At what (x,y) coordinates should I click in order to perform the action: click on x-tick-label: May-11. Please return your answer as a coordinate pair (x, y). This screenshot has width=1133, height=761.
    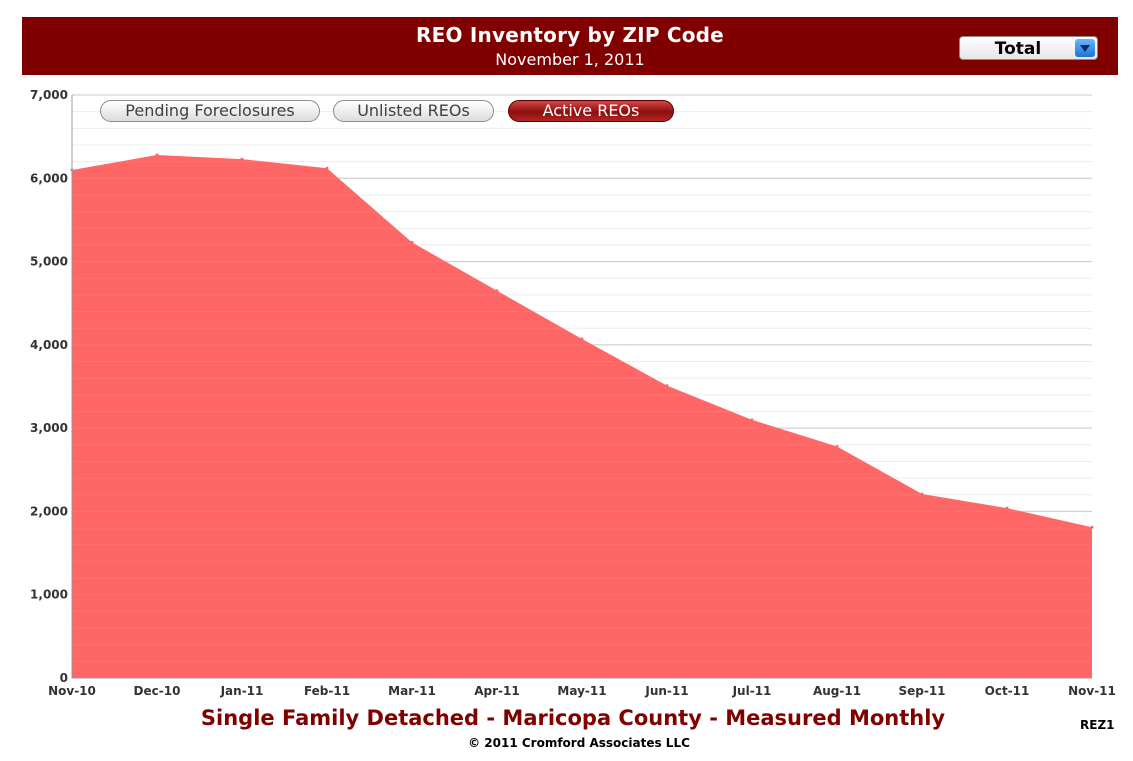
    Looking at the image, I should click on (581, 691).